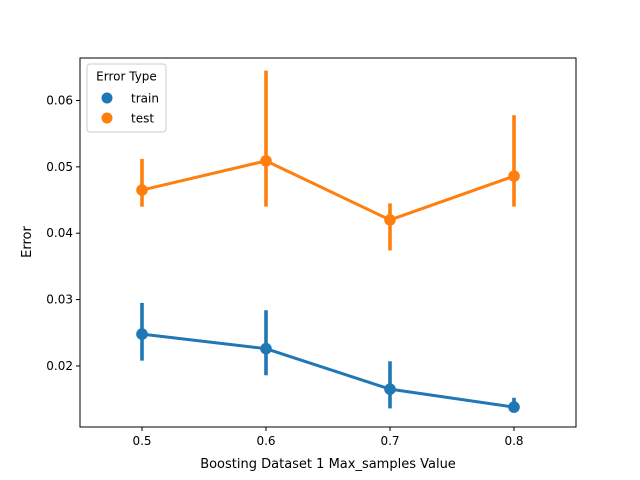  I want to click on legend-label-train: train, so click(145, 99).